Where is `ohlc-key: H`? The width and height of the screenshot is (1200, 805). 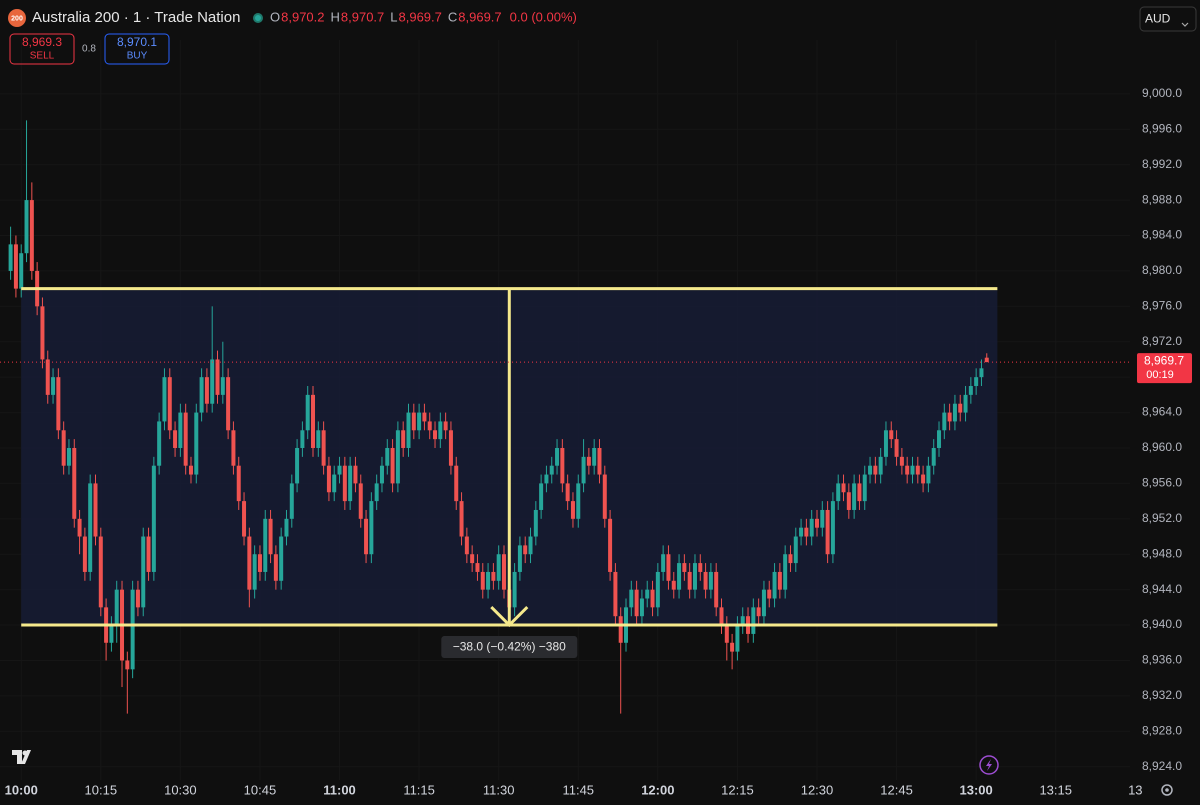 ohlc-key: H is located at coordinates (335, 16).